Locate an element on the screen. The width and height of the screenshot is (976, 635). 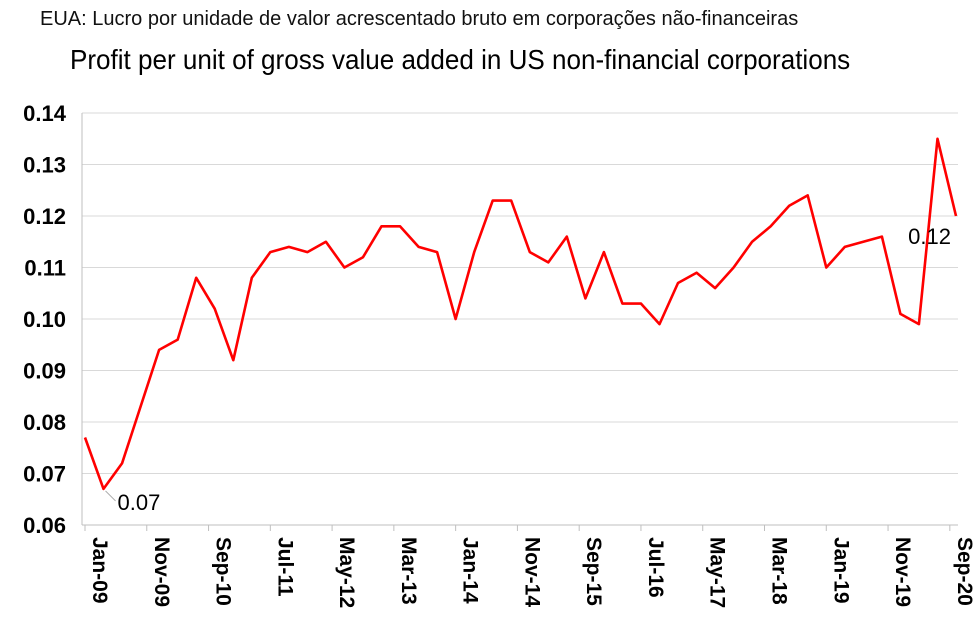
x-tick-label: Mar-13 is located at coordinates (408, 571).